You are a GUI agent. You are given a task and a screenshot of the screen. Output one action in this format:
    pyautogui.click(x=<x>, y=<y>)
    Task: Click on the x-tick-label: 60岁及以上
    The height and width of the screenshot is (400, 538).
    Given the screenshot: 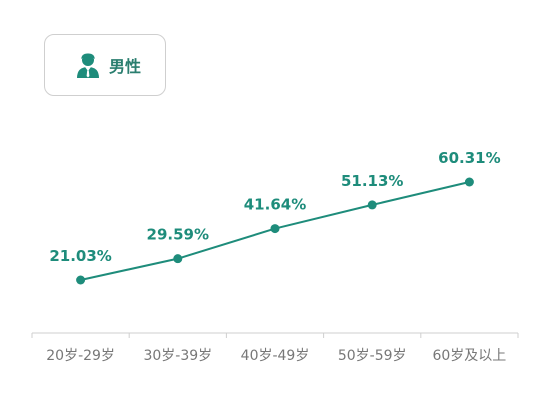 What is the action you would take?
    pyautogui.click(x=469, y=356)
    